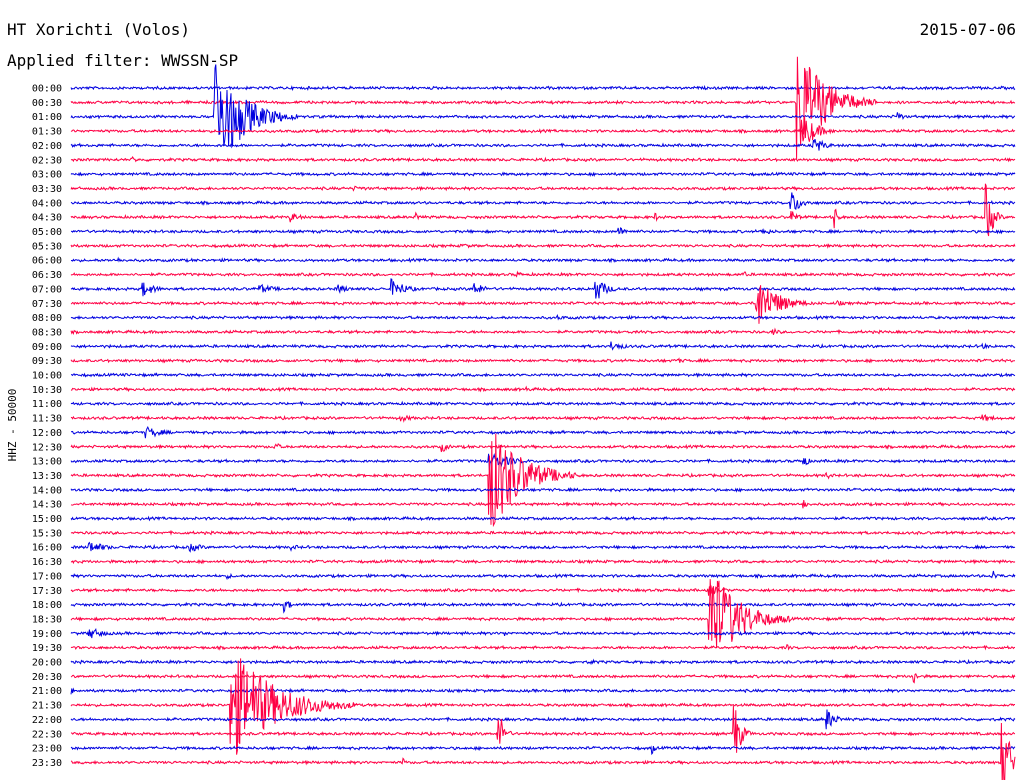 The image size is (1024, 780). What do you see at coordinates (122, 60) in the screenshot?
I see `filter-label: Applied filter: WWSSN-SP` at bounding box center [122, 60].